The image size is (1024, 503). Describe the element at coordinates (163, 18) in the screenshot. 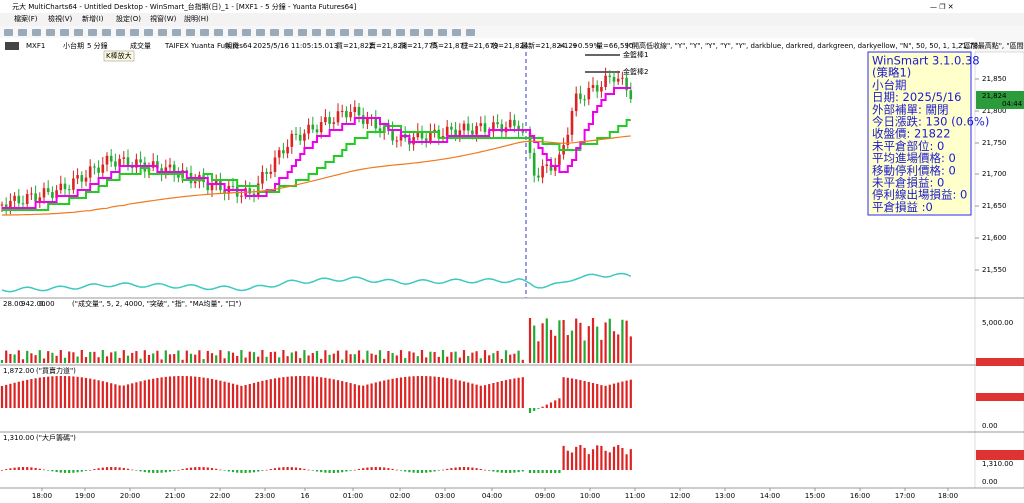

I see `menu-item: 視窗(W)` at that location.